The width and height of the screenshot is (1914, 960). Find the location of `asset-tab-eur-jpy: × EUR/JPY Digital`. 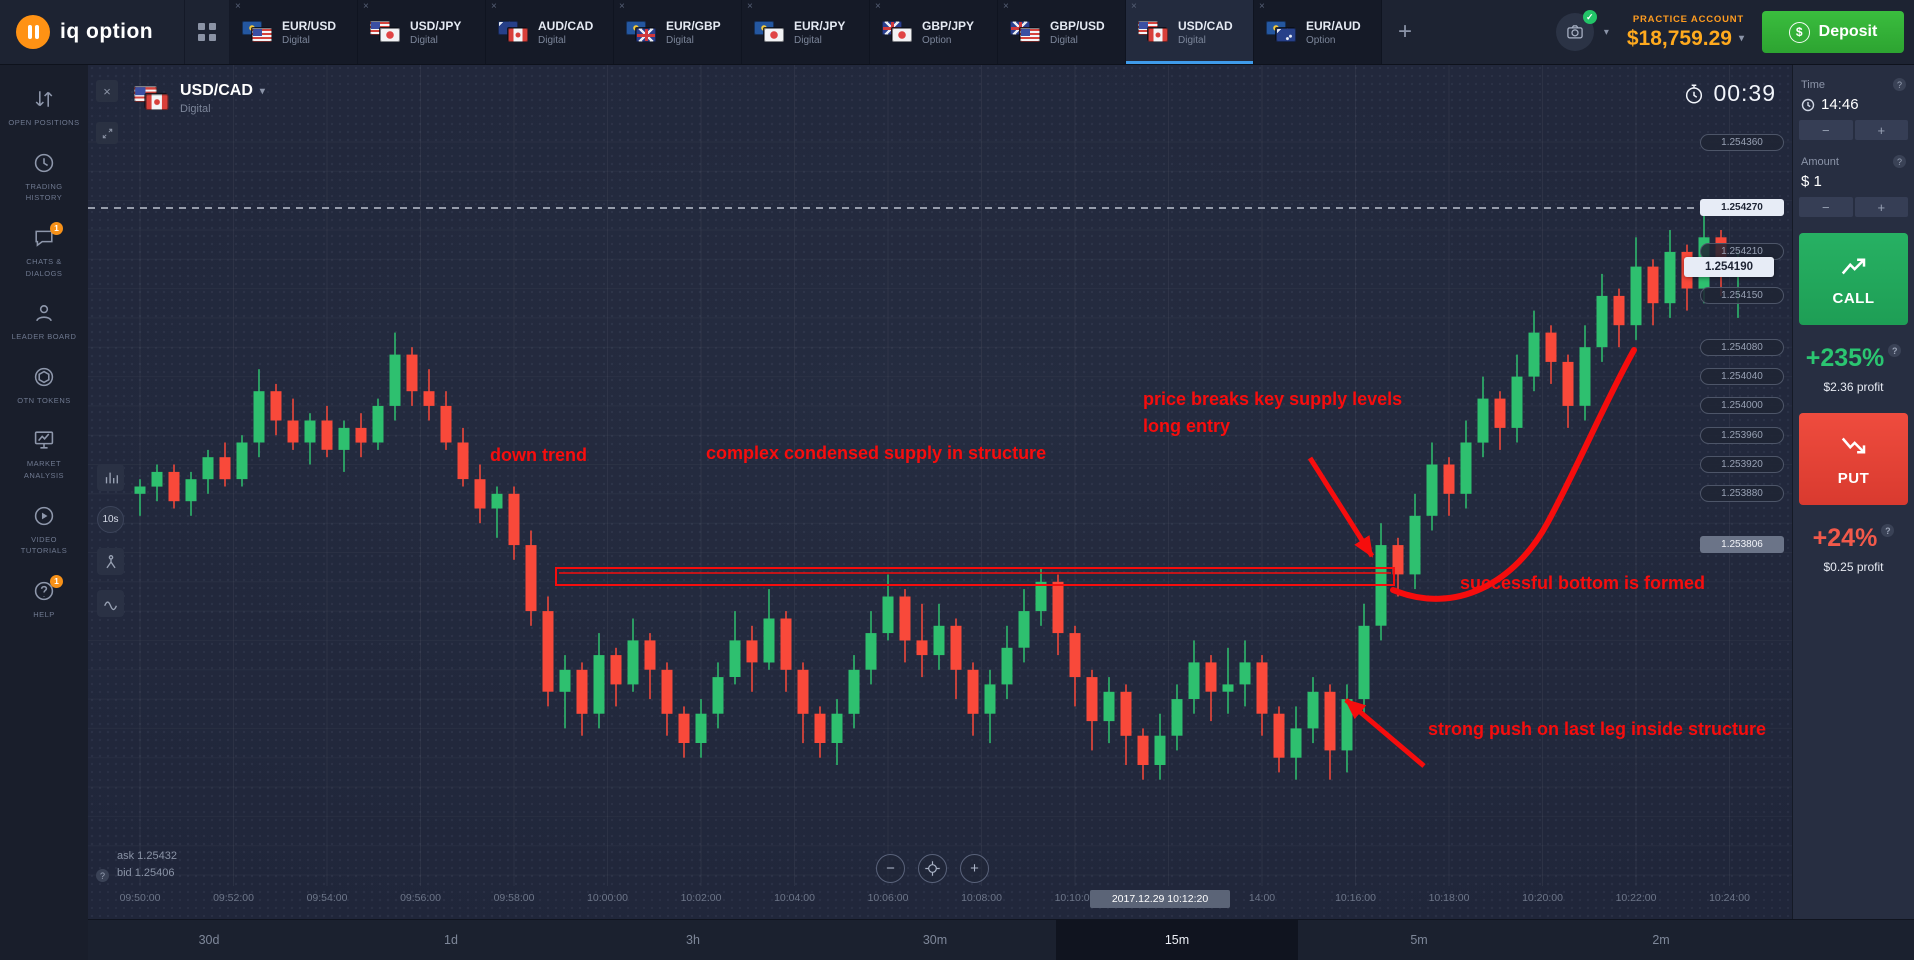

asset-tab-eur-jpy: × EUR/JPY Digital is located at coordinates (806, 32).